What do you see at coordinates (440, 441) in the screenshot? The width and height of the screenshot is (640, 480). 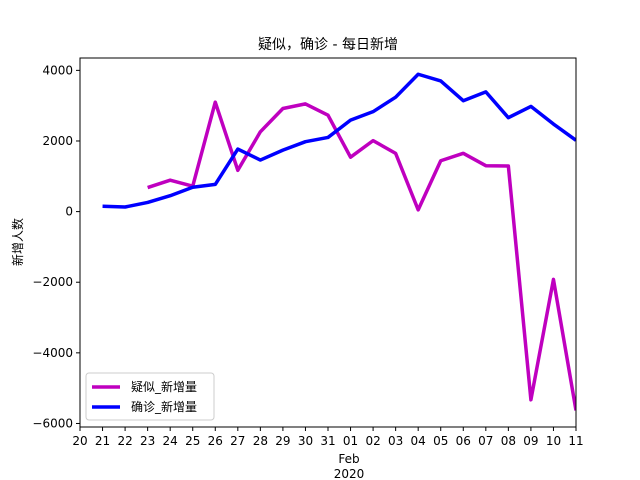 I see `x-tick-label: 05` at bounding box center [440, 441].